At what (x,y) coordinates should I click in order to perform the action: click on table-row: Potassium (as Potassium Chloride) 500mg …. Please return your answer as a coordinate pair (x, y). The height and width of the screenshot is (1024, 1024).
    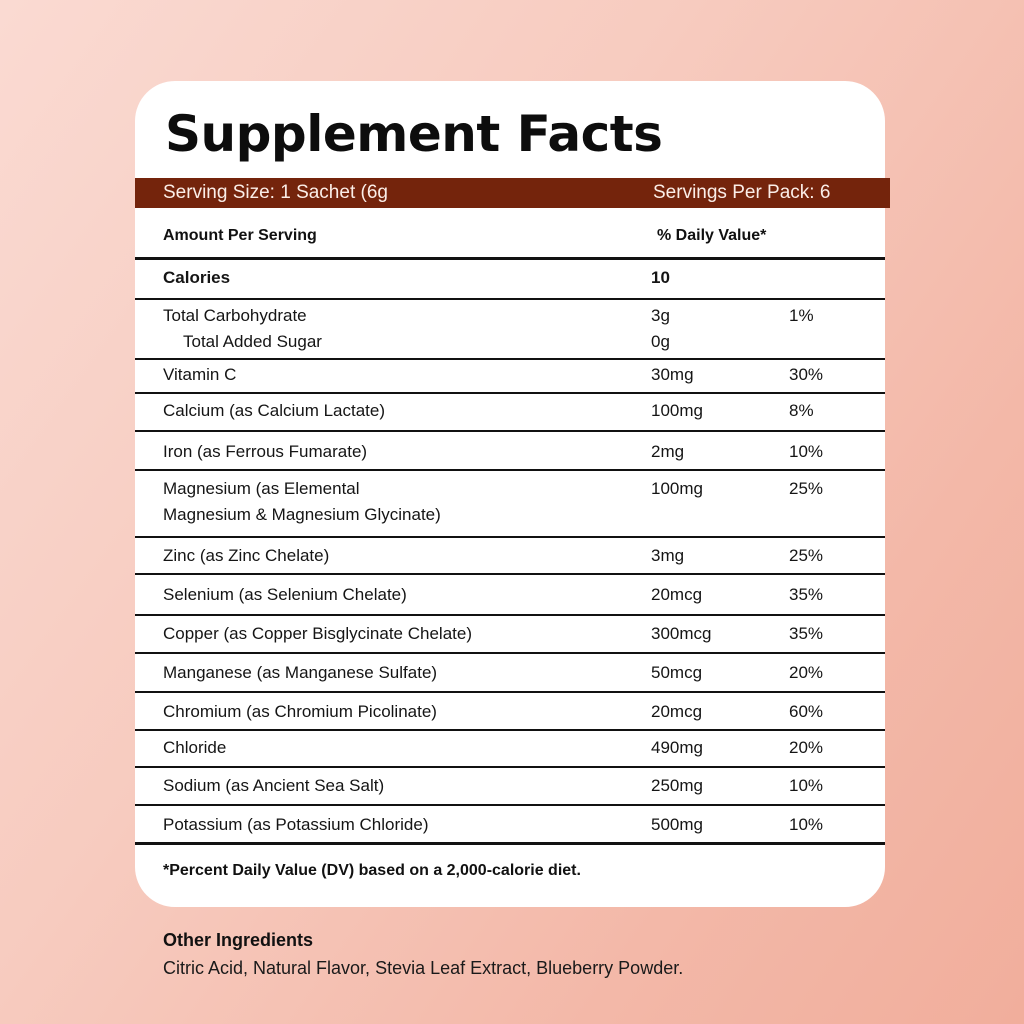
    Looking at the image, I should click on (510, 824).